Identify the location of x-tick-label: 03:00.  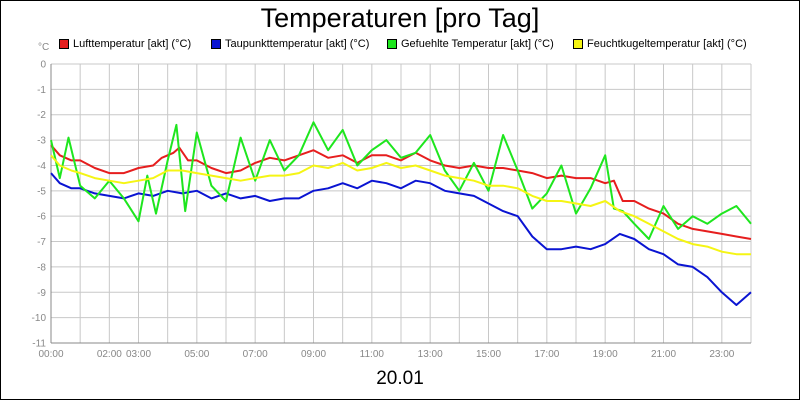
(138, 354).